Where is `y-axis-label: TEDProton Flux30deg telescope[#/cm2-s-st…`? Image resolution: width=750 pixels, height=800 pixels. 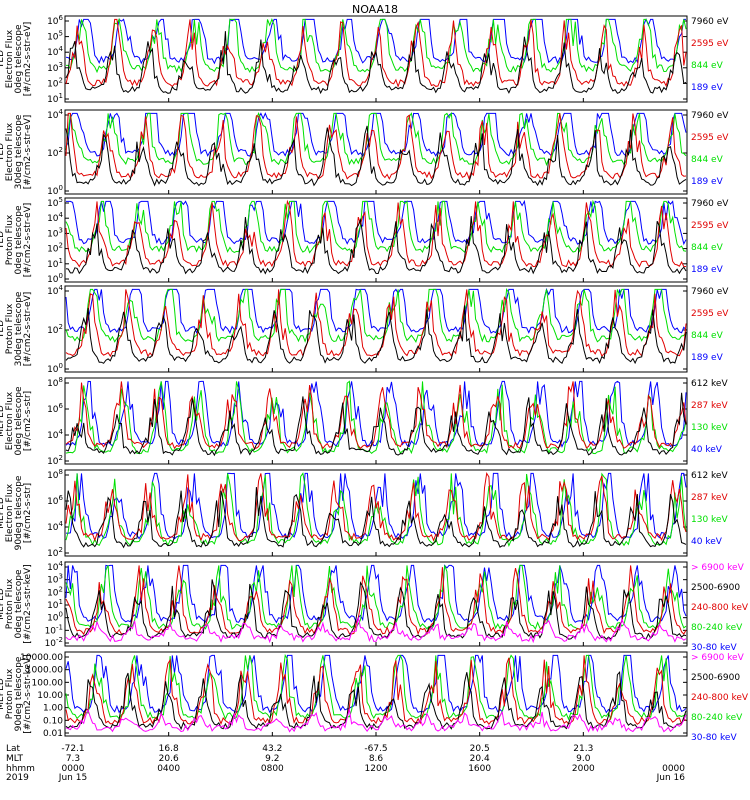 y-axis-label: TEDProton Flux30deg telescope[#/cm2-s-st… is located at coordinates (16, 328).